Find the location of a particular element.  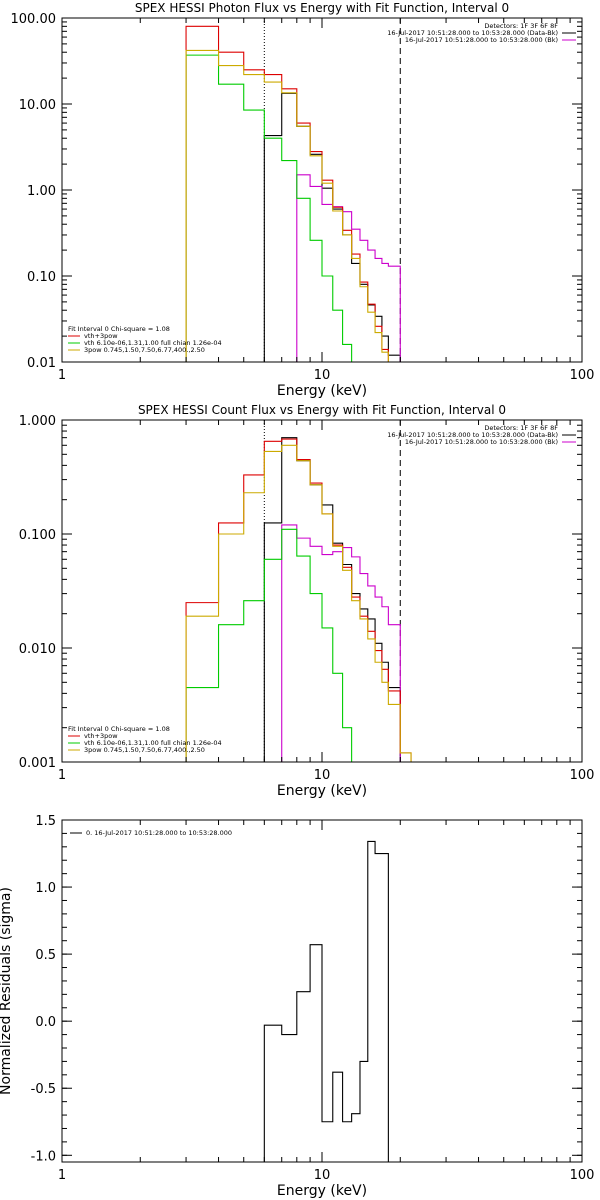

y-tick-label: 0.010 is located at coordinates (37, 649).